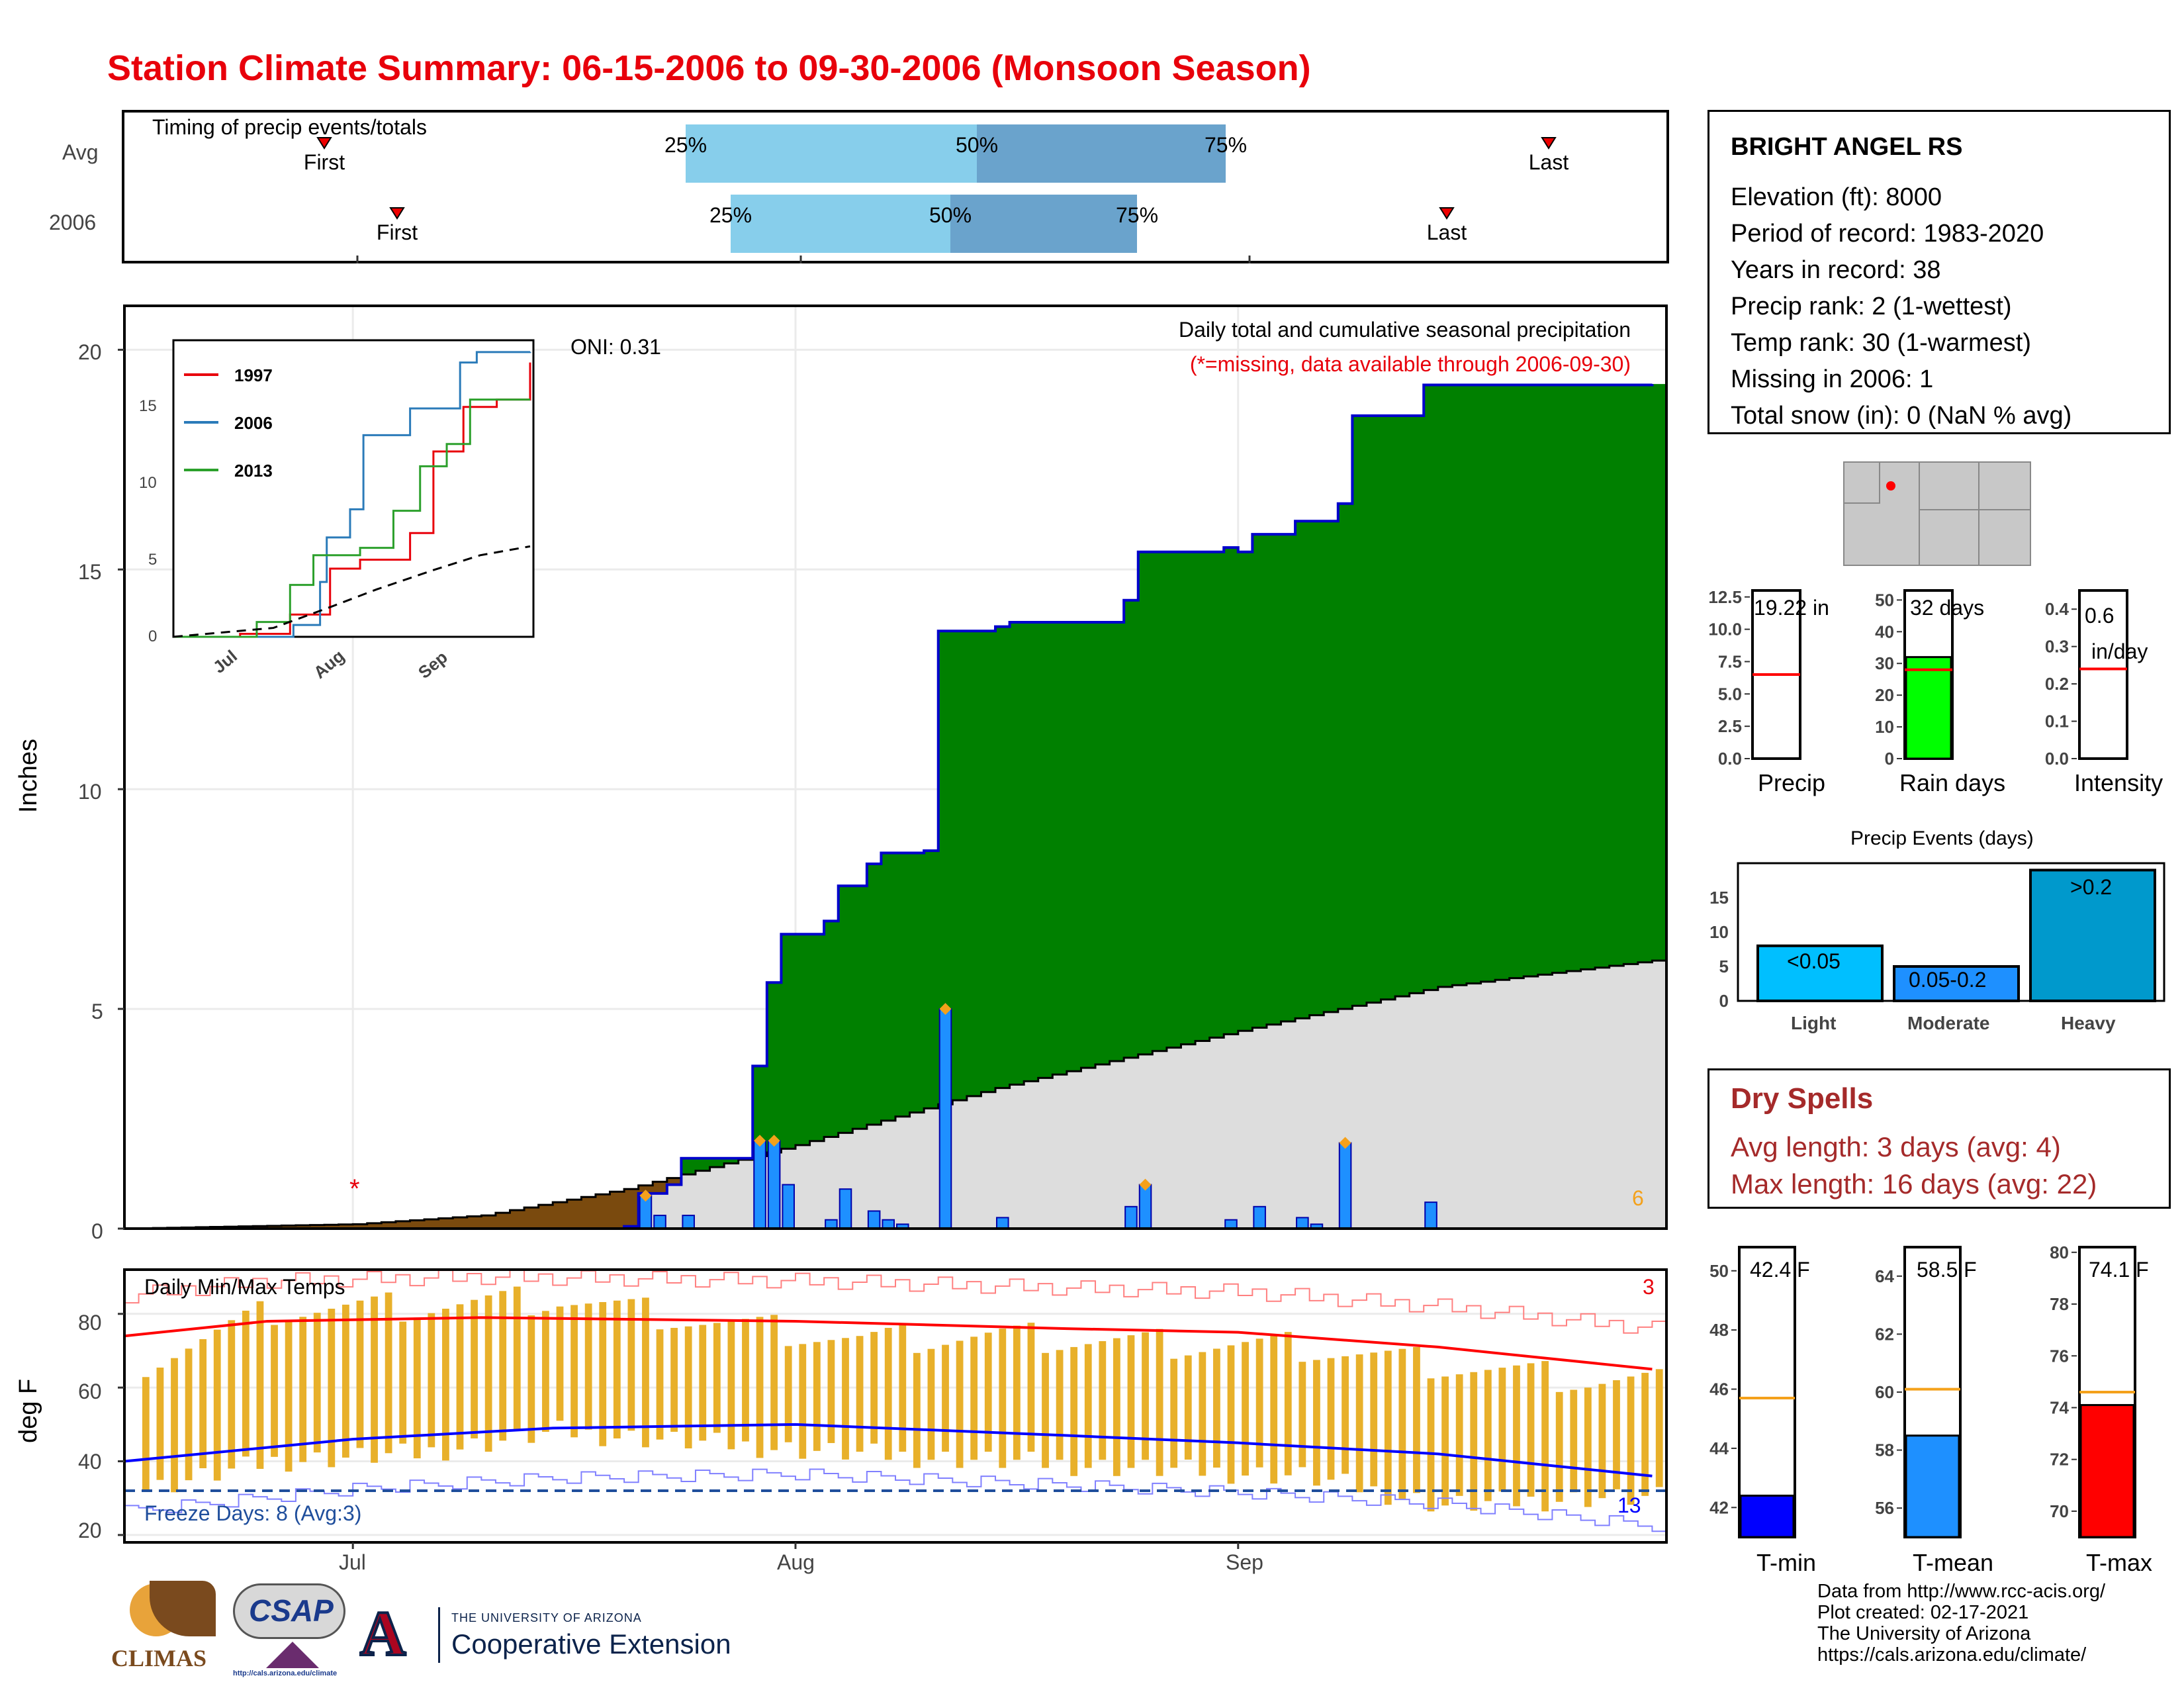 The height and width of the screenshot is (1688, 2184). I want to click on events-cat-light: Light, so click(1814, 1023).